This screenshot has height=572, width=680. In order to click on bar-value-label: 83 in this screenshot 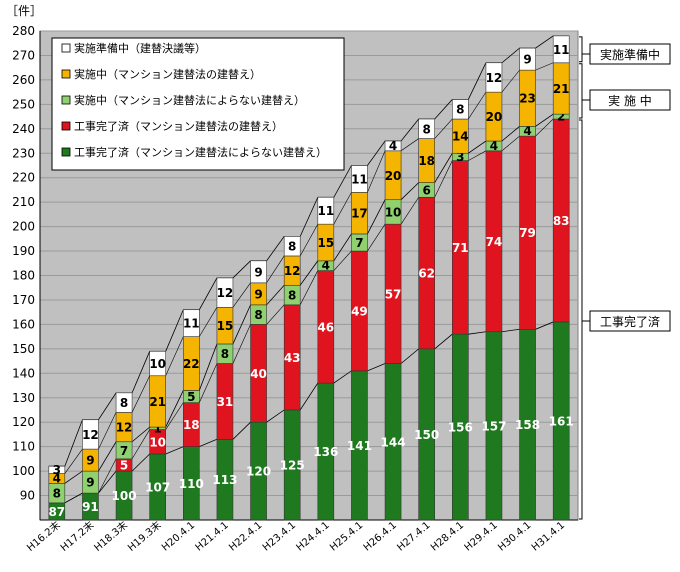, I will do `click(561, 221)`.